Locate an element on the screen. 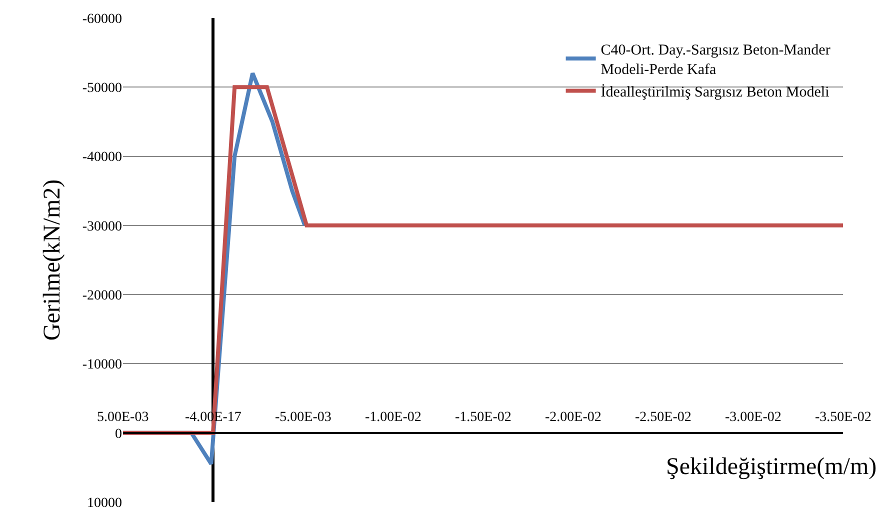  y-tick-label: 0 is located at coordinates (118, 434).